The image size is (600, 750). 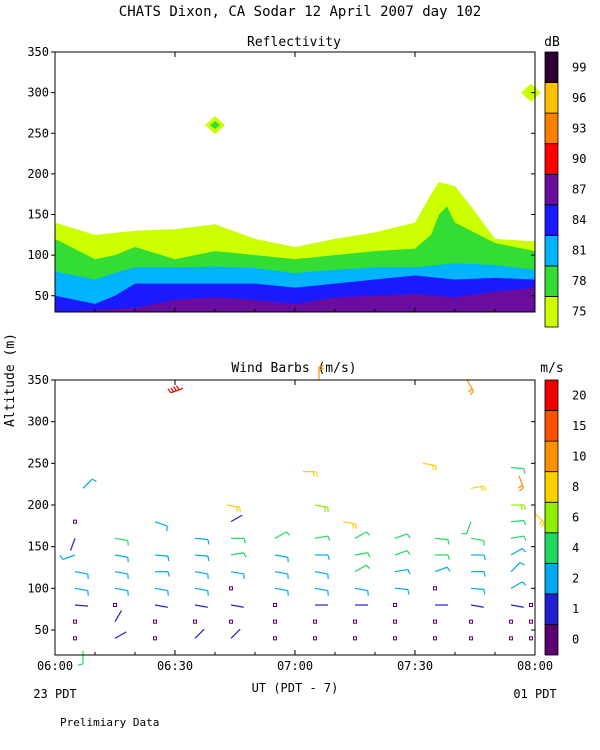 What do you see at coordinates (575, 548) in the screenshot?
I see `wind-colorbar-label: 4` at bounding box center [575, 548].